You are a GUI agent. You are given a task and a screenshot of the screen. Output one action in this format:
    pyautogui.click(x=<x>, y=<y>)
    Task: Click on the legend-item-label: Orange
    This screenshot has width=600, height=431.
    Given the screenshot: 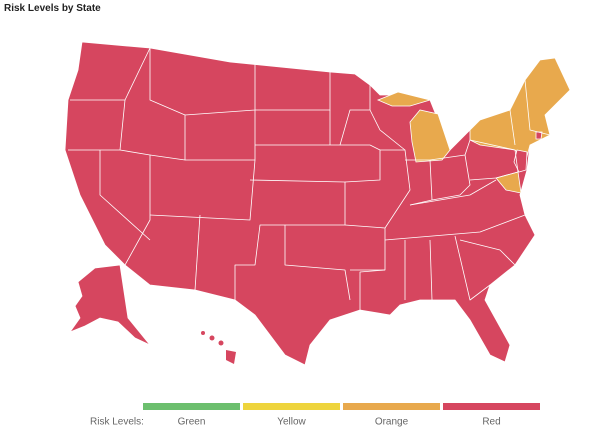 What is the action you would take?
    pyautogui.click(x=392, y=422)
    